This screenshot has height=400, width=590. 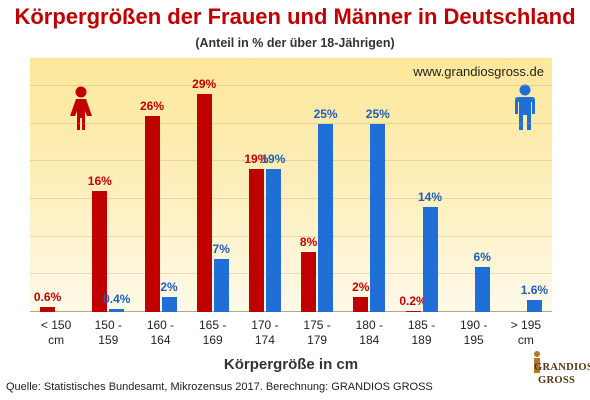 I want to click on x-tick-label-2: 160 -164, so click(x=161, y=333).